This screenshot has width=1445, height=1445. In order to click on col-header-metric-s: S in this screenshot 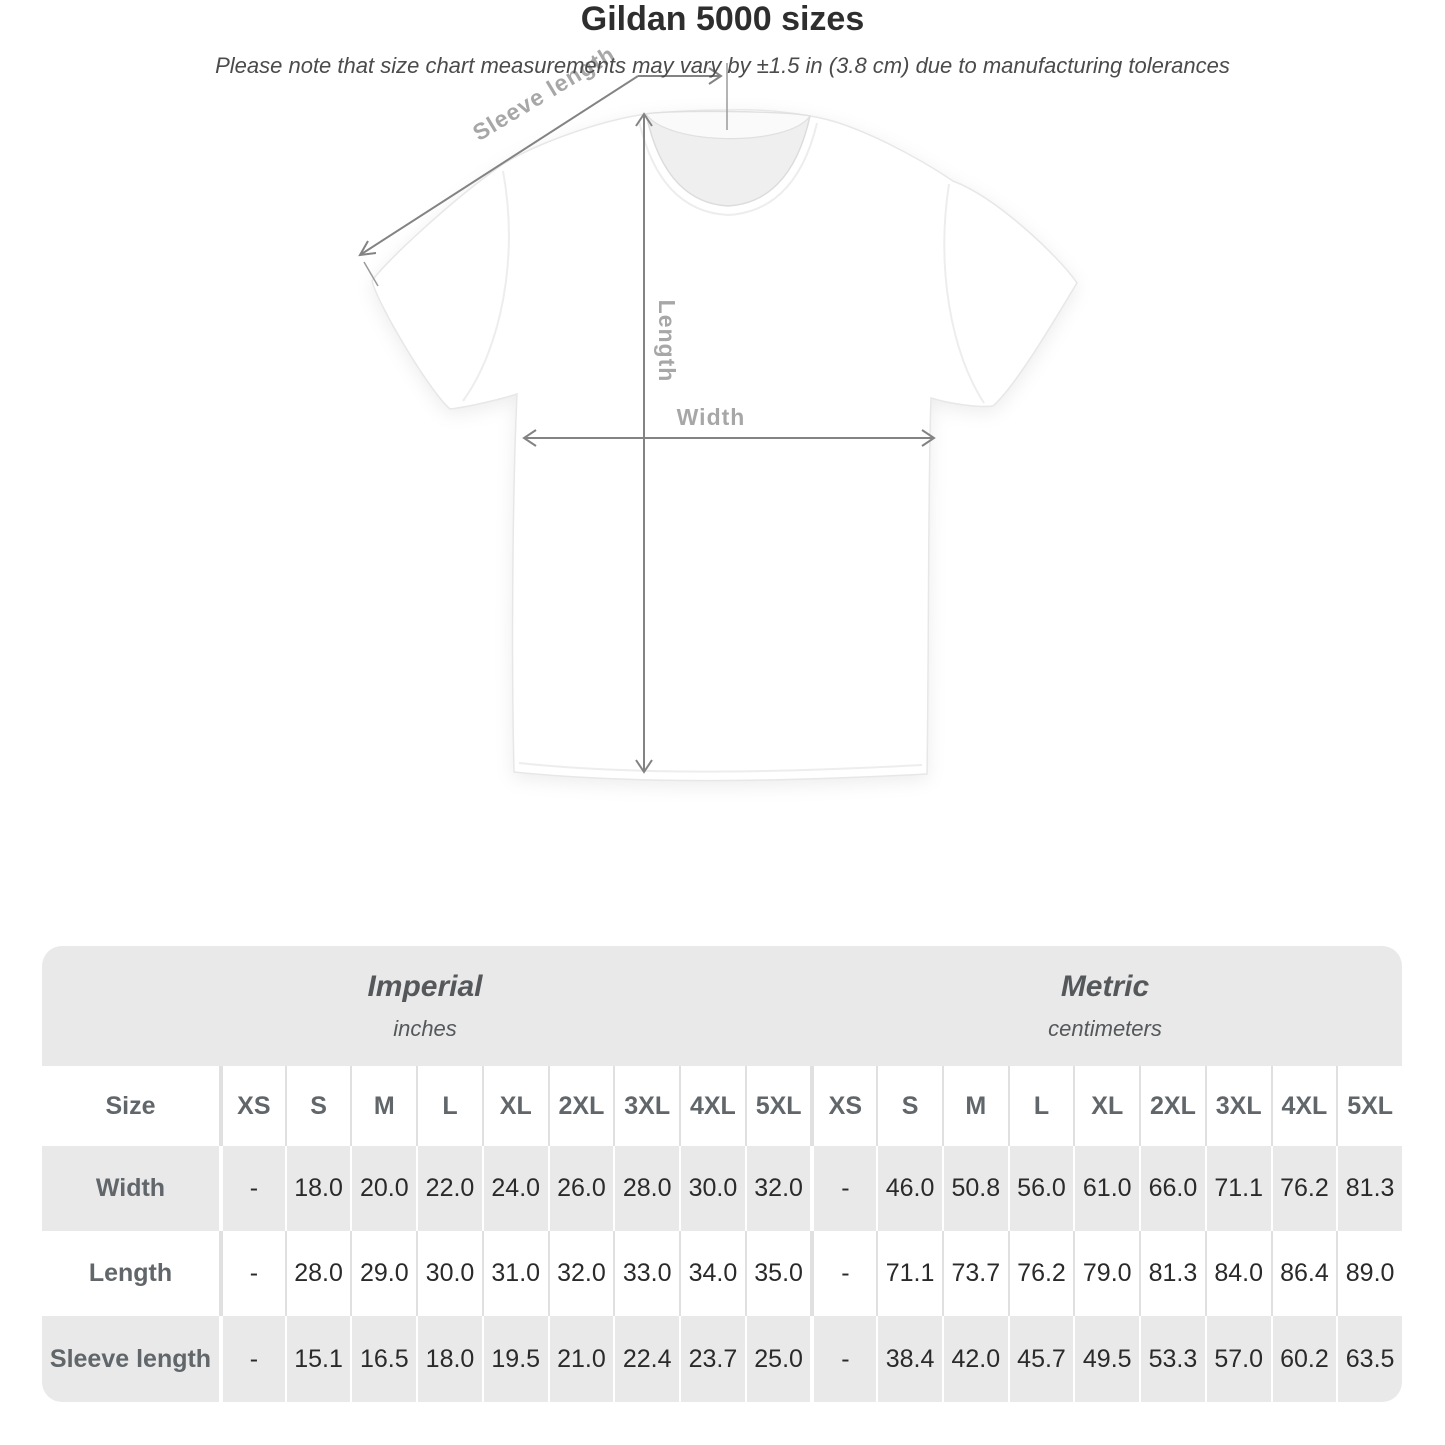, I will do `click(909, 1106)`.